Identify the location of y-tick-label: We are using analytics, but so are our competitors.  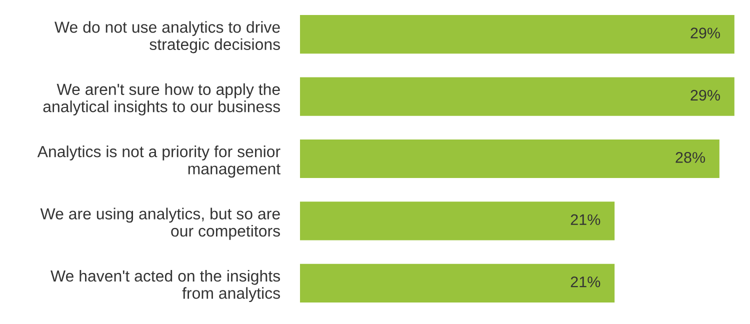
(160, 224).